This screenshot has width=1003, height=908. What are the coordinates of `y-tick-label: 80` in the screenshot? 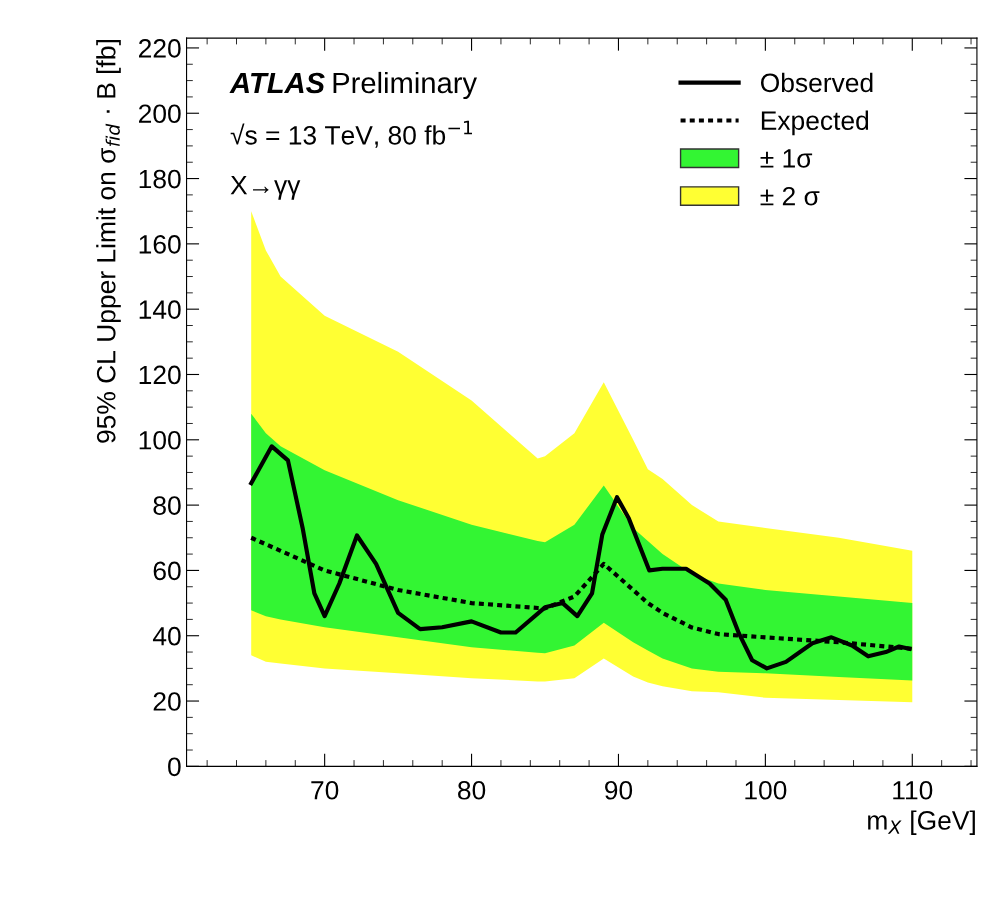 It's located at (167, 505).